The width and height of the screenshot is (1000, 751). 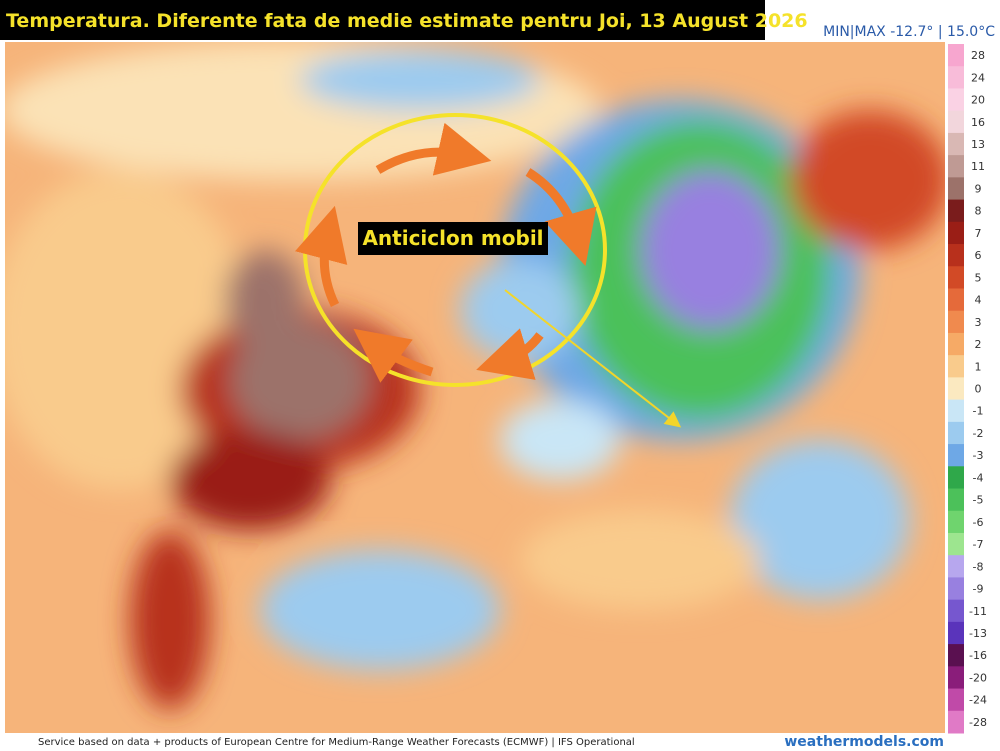 I want to click on legend-label: -16, so click(x=978, y=655).